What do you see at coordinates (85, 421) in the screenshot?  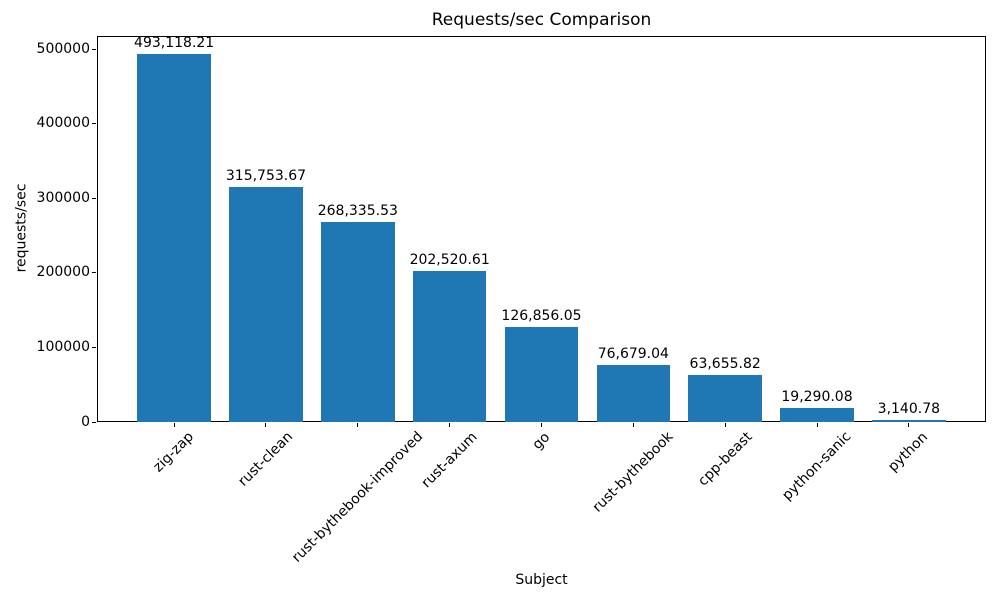 I see `y-tick-label: 0` at bounding box center [85, 421].